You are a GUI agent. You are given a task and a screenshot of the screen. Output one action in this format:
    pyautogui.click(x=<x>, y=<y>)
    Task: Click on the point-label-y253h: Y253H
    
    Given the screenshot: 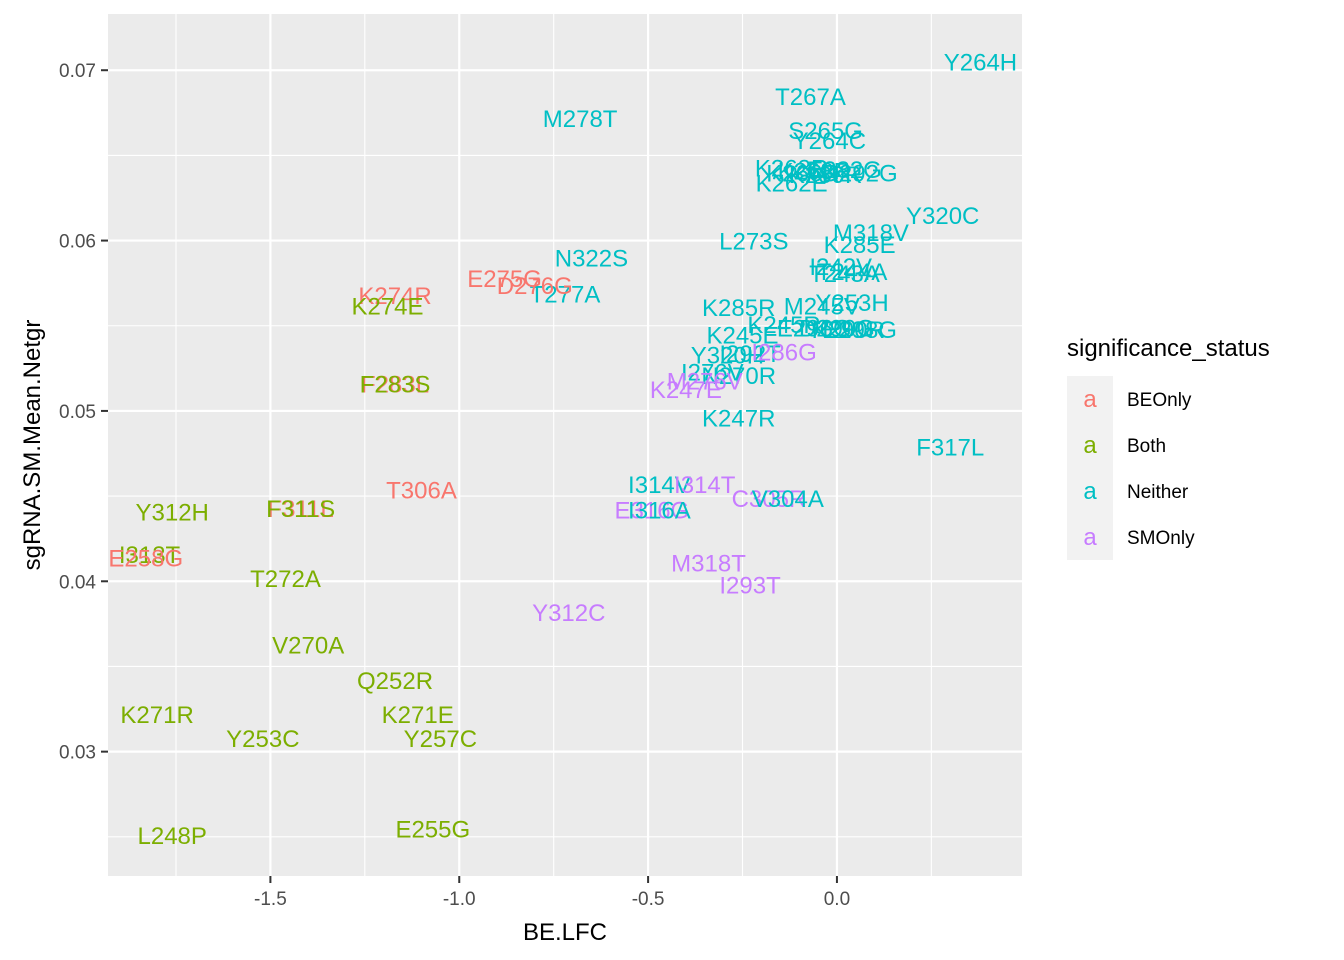 What is the action you would take?
    pyautogui.click(x=851, y=303)
    